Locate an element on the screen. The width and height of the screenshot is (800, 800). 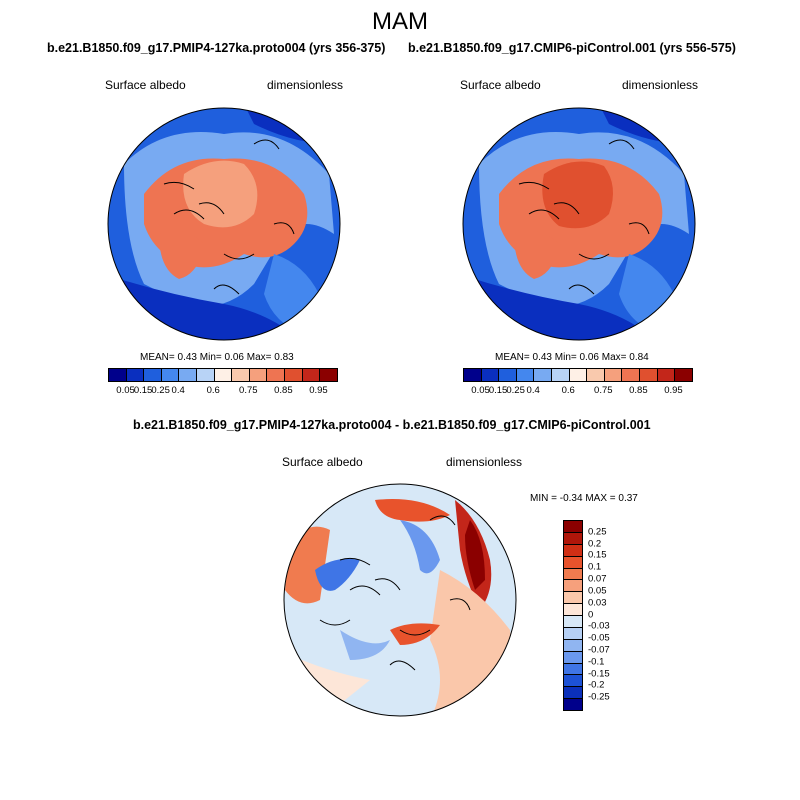
max-label: MAX = is located at coordinates (600, 498).